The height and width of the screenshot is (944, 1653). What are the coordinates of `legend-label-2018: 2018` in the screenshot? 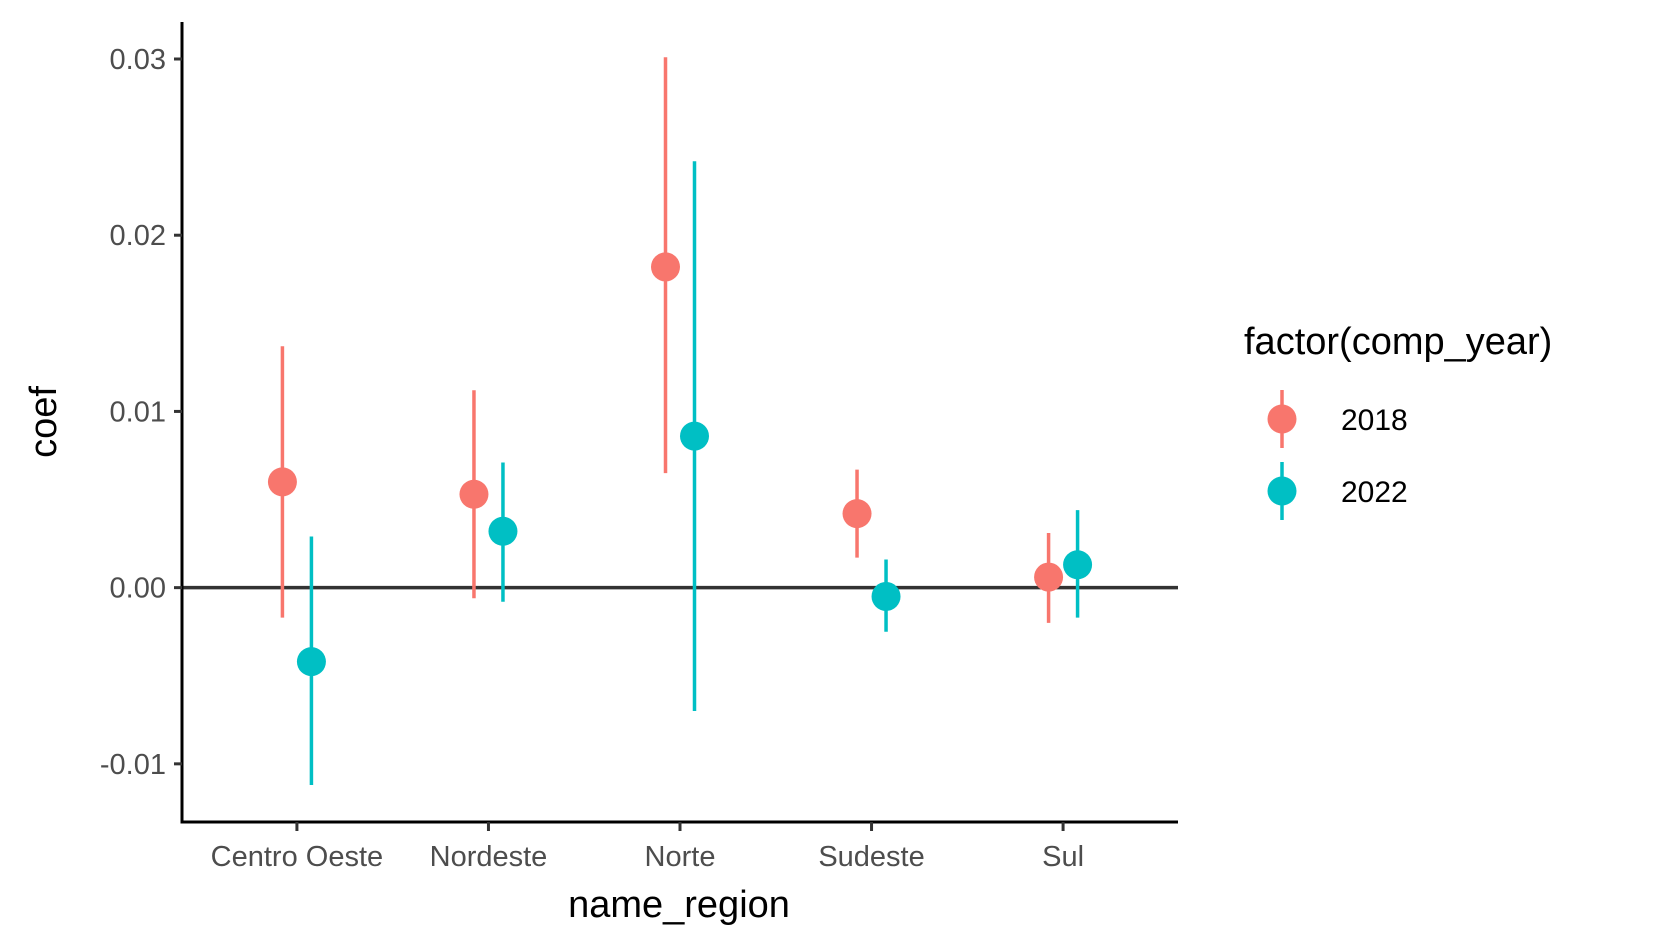 It's located at (1374, 420).